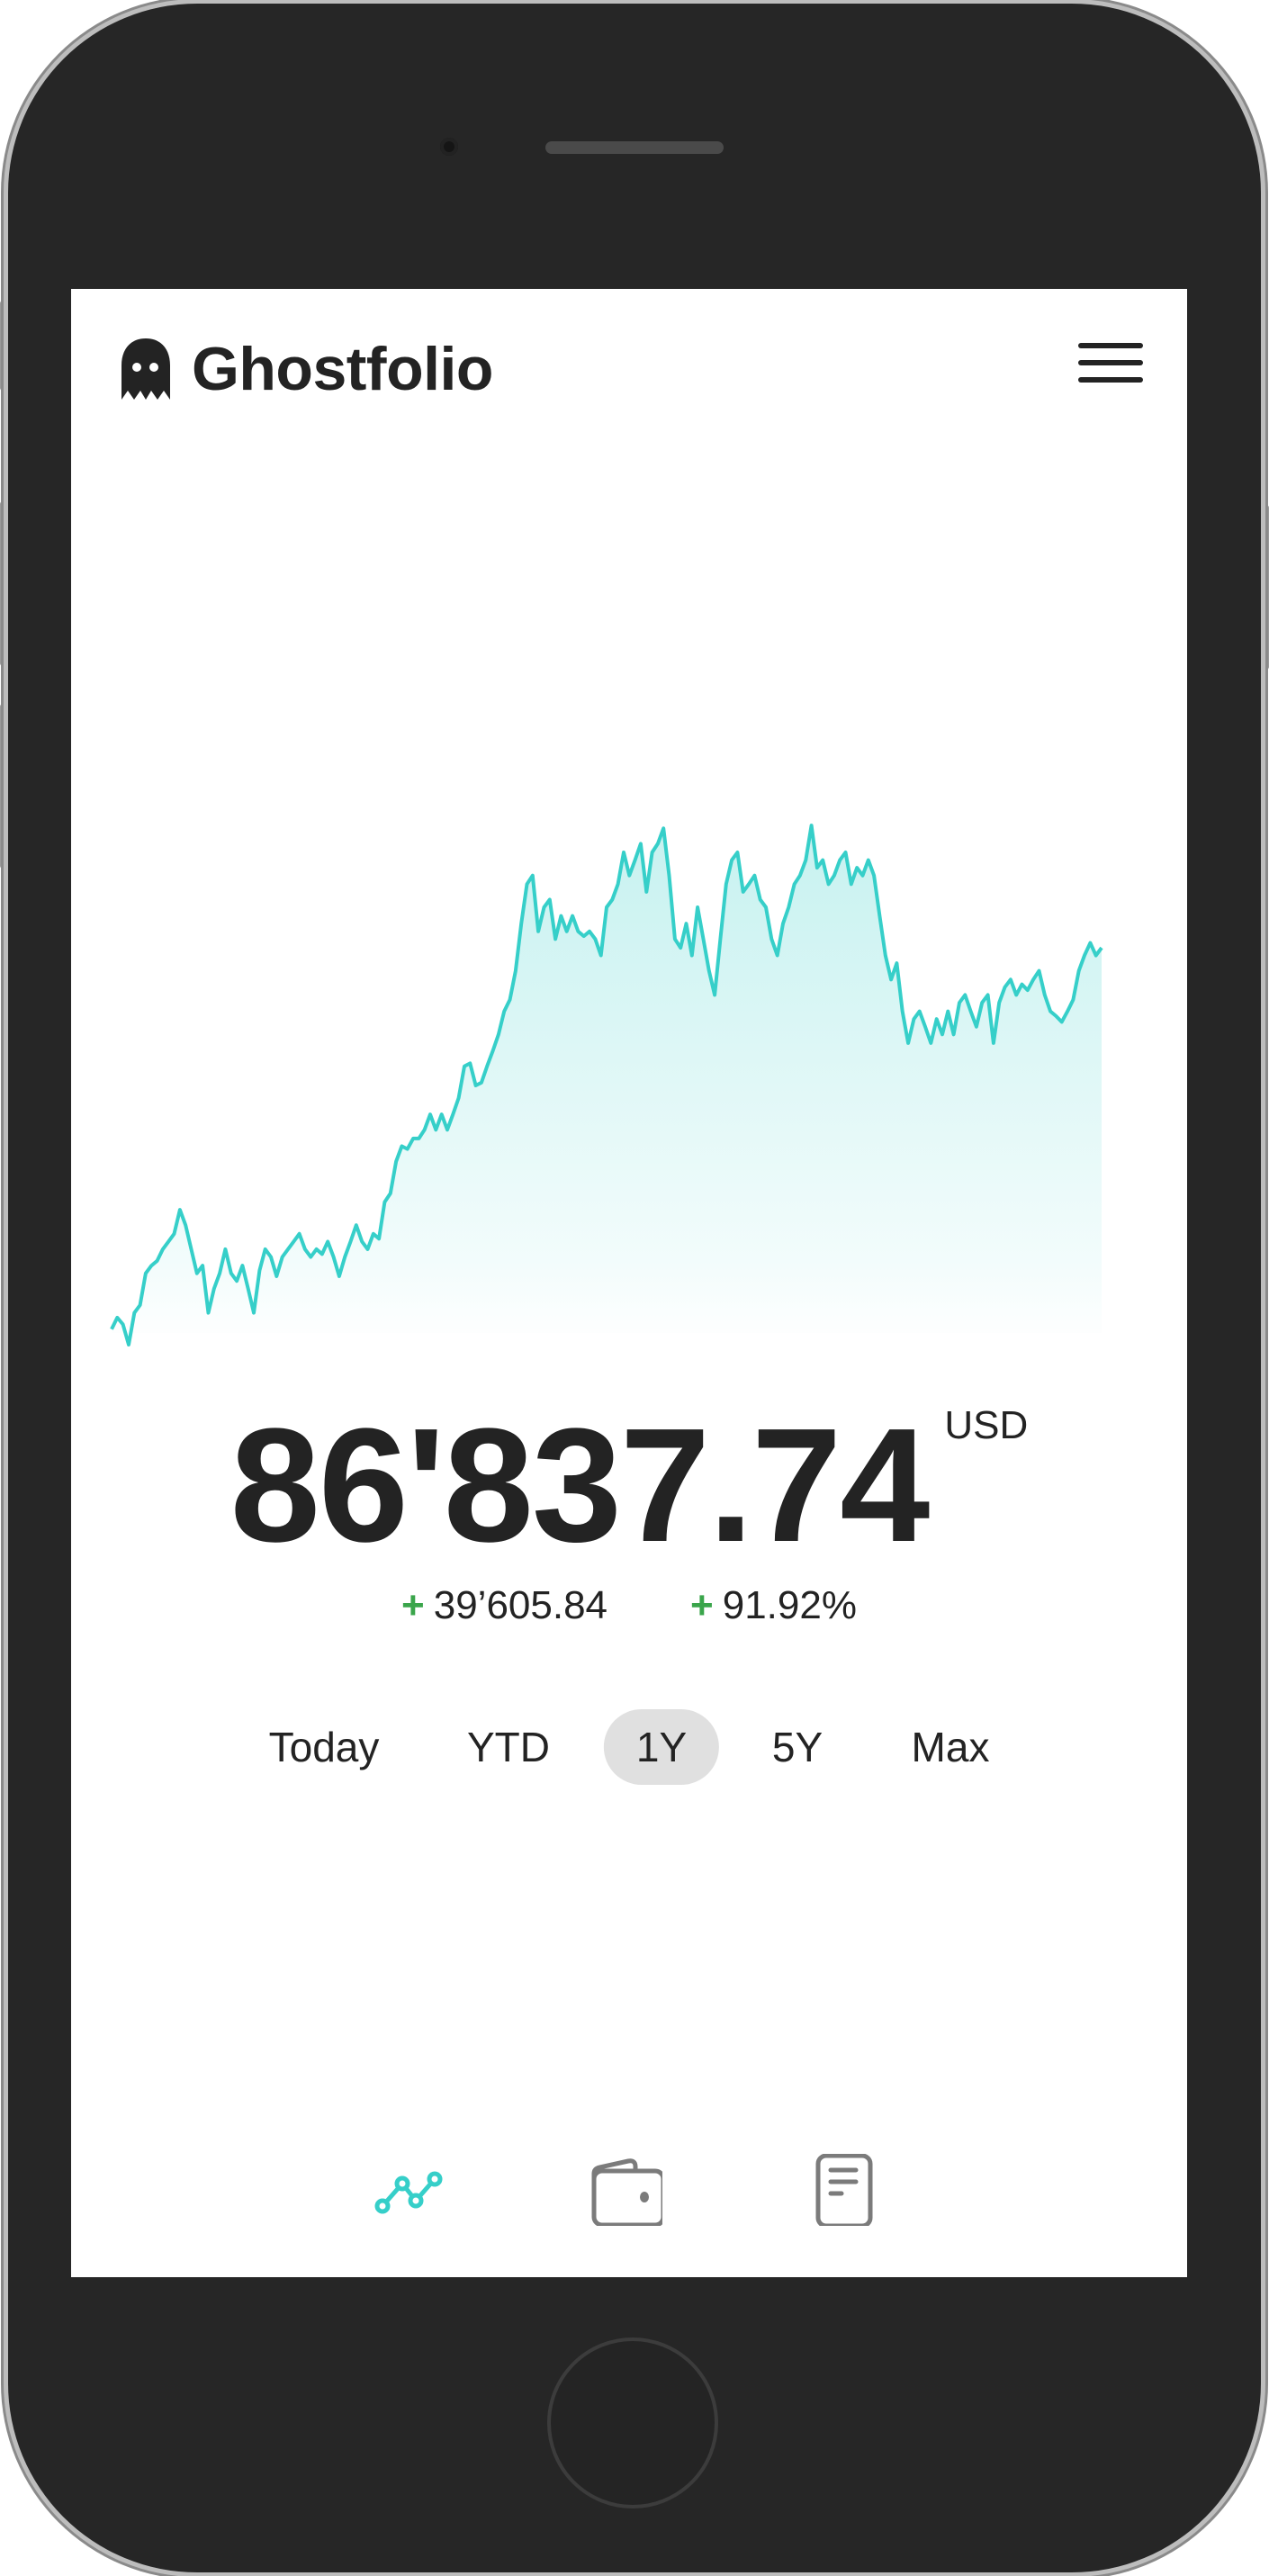 The image size is (1269, 2576). Describe the element at coordinates (508, 1747) in the screenshot. I see `range-ytd: YTD` at that location.